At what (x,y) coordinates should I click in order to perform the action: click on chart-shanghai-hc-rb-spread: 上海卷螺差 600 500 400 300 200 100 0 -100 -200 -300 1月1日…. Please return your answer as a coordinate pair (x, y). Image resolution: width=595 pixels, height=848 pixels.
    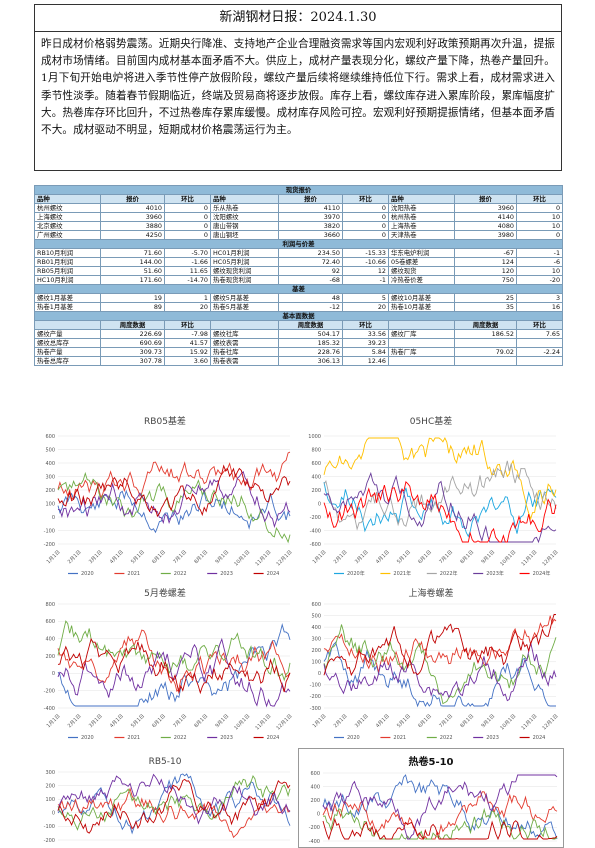
    Looking at the image, I should click on (431, 663).